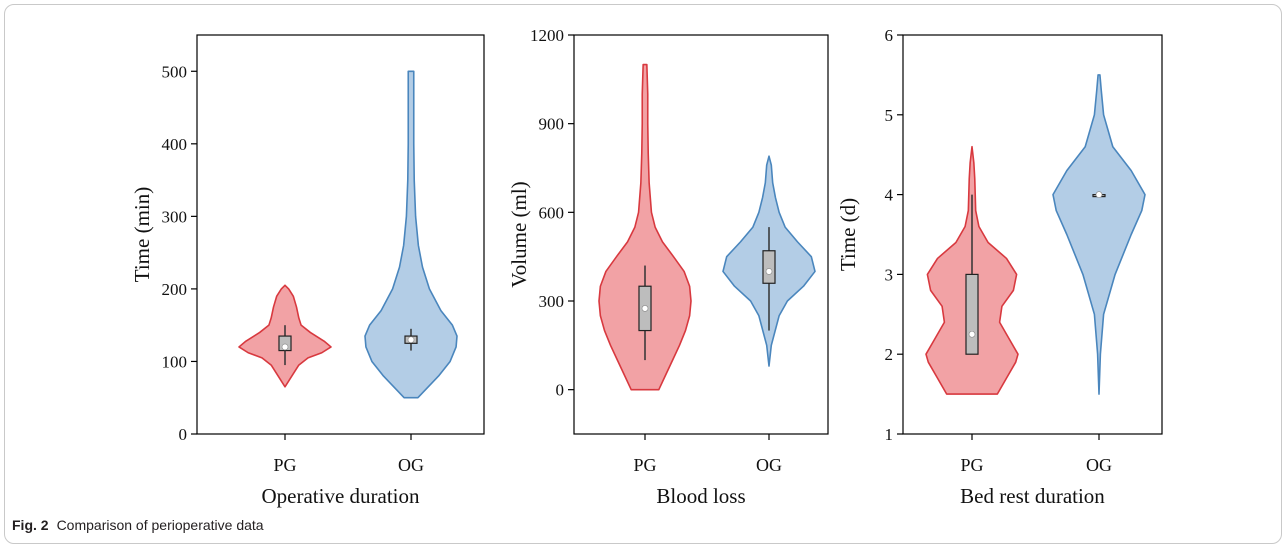  What do you see at coordinates (889, 195) in the screenshot?
I see `y-tick-label: 4` at bounding box center [889, 195].